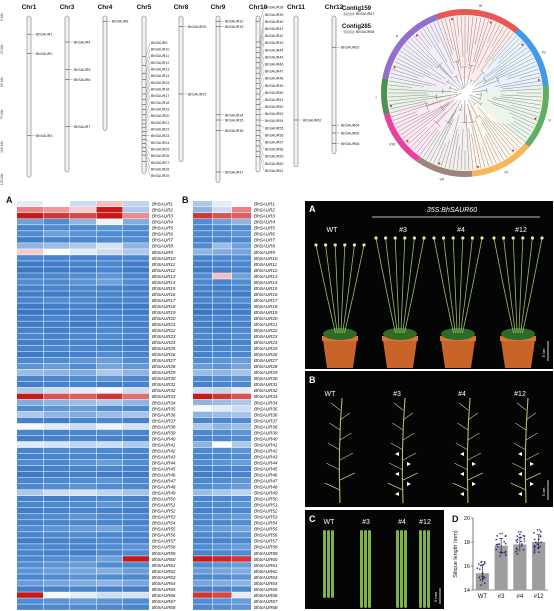  Describe the element at coordinates (44, 136) in the screenshot. I see `gene-label: BhSAUR3` at that location.